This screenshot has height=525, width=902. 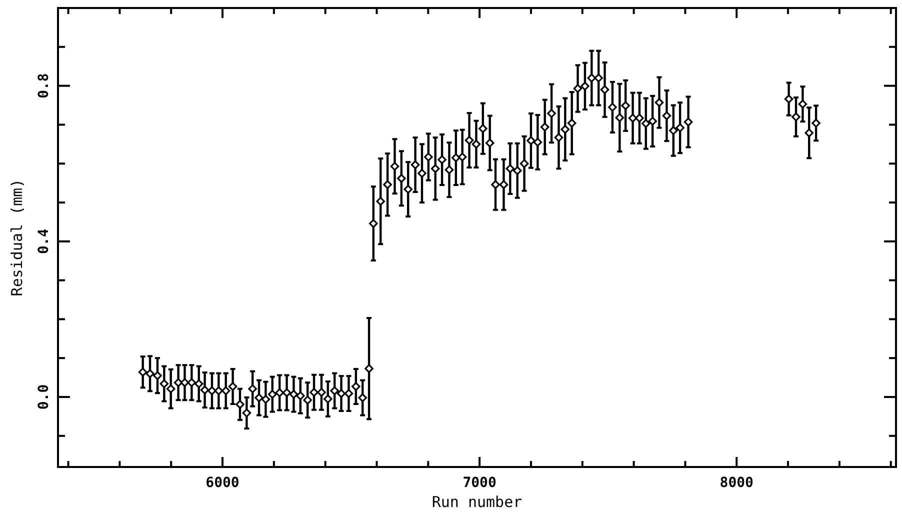 What do you see at coordinates (223, 483) in the screenshot?
I see `x-tick-label: 6000` at bounding box center [223, 483].